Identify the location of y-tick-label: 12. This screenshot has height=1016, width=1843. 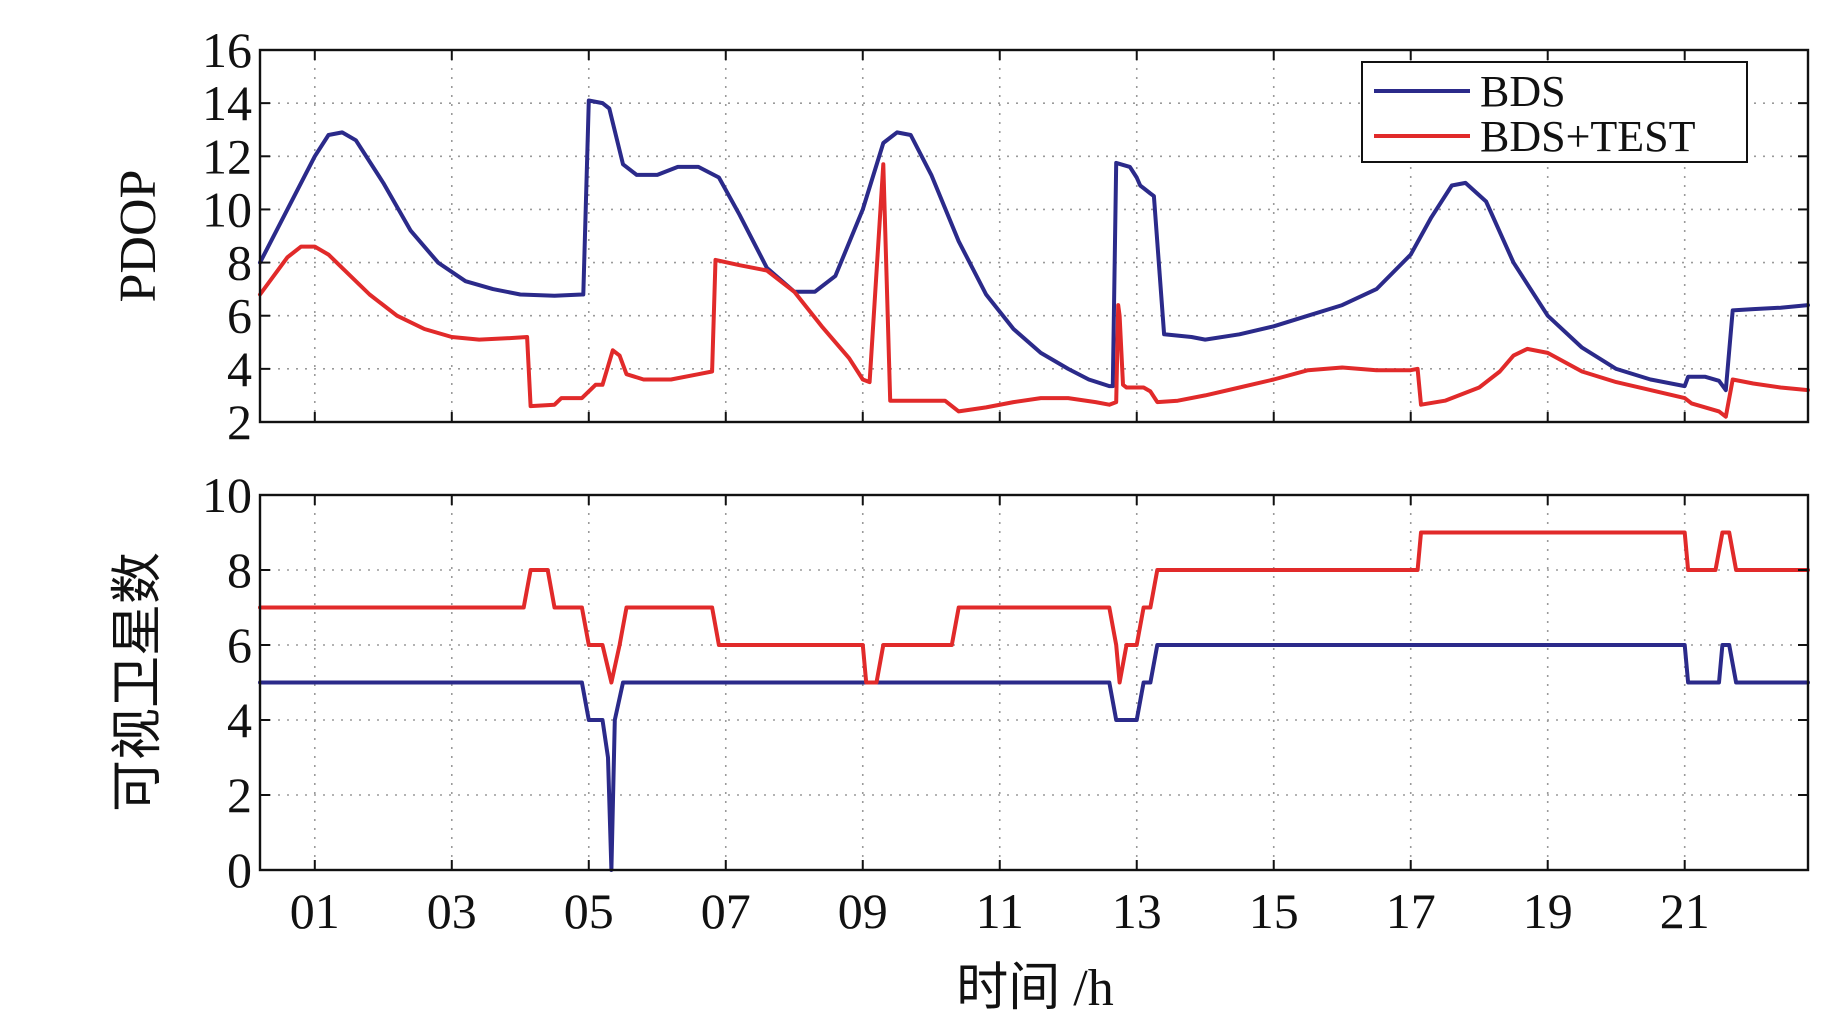
(227, 156).